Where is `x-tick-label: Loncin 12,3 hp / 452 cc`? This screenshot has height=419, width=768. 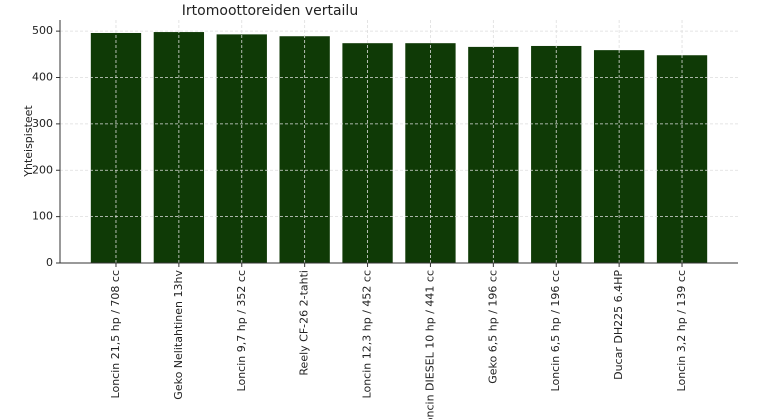
x-tick-label: Loncin 12,3 hp / 452 cc is located at coordinates (367, 334).